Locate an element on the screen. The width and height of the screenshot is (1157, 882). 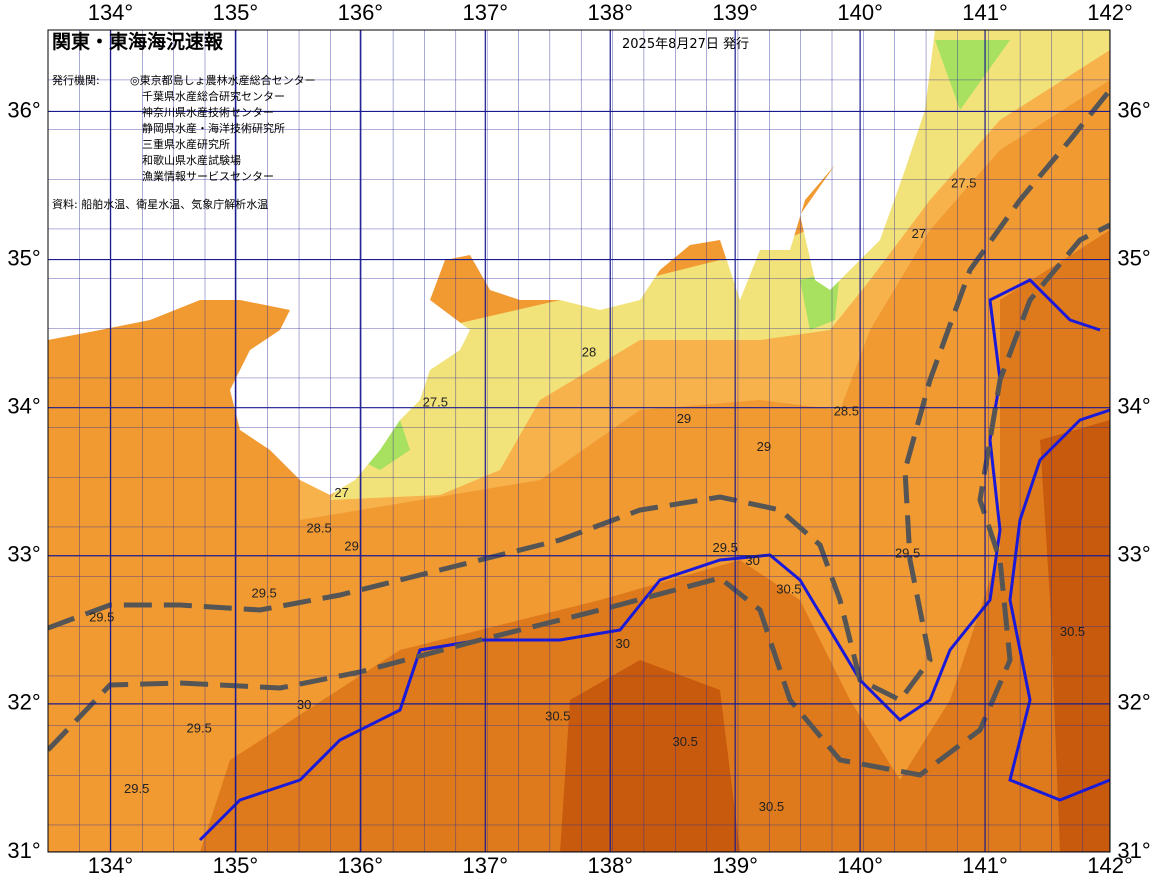
agency: 神奈川県水産技術センター is located at coordinates (208, 112).